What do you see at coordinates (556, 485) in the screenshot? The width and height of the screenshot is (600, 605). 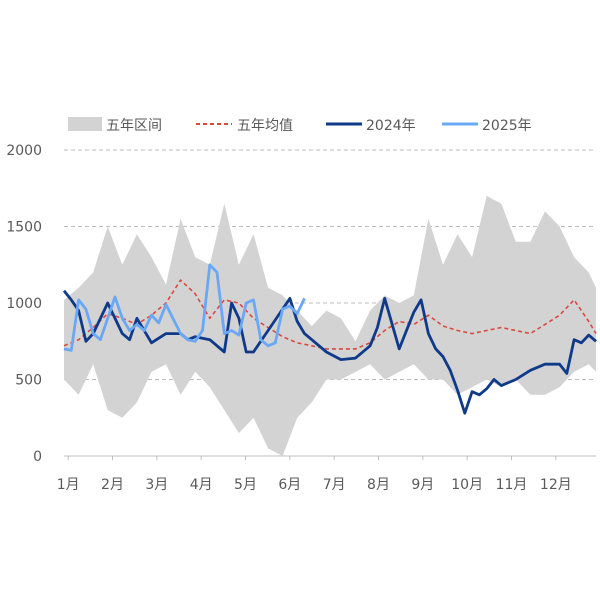 I see `x-tick-label: 12月` at bounding box center [556, 485].